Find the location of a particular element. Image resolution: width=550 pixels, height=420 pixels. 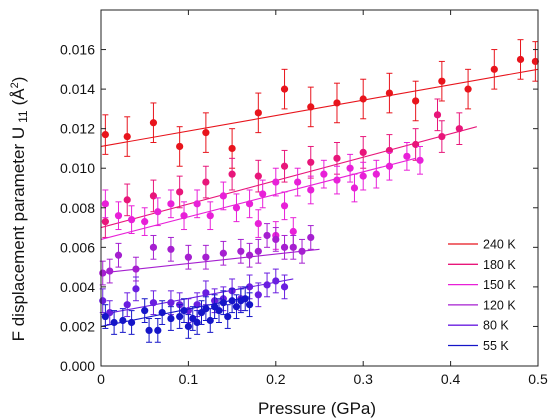

legend-label: 180 K is located at coordinates (499, 265).